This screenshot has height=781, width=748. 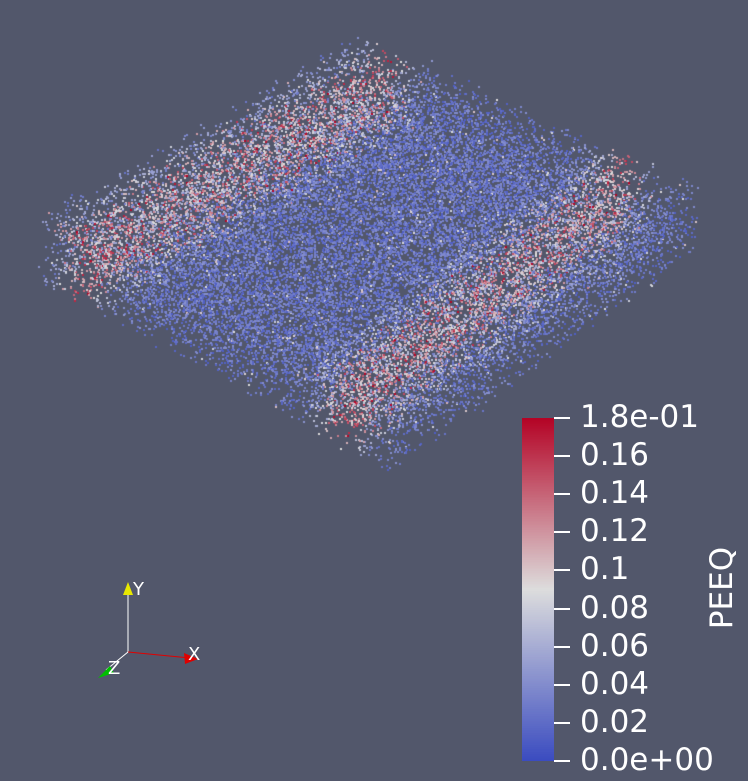 I want to click on z-axis-label: Z, so click(x=114, y=668).